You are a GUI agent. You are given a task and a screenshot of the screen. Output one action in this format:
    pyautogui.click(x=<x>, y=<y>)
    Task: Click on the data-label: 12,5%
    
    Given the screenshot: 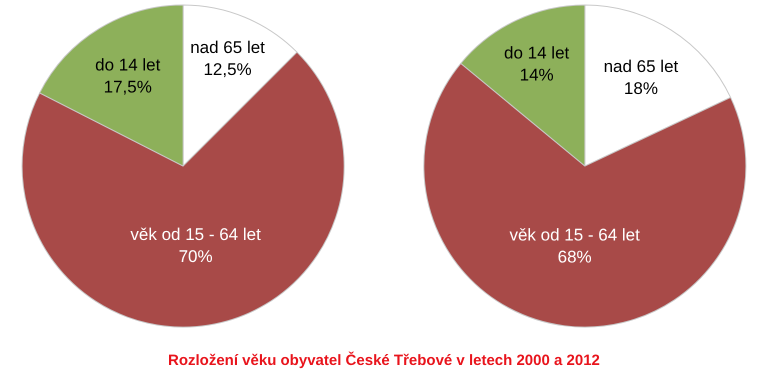 What is the action you would take?
    pyautogui.click(x=227, y=69)
    